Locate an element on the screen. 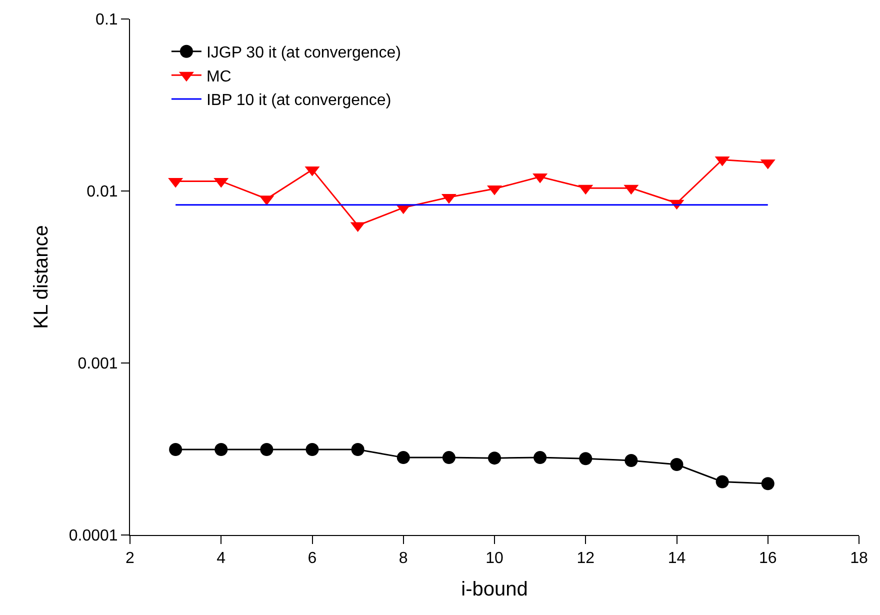  x-tick-label: 8 is located at coordinates (403, 559).